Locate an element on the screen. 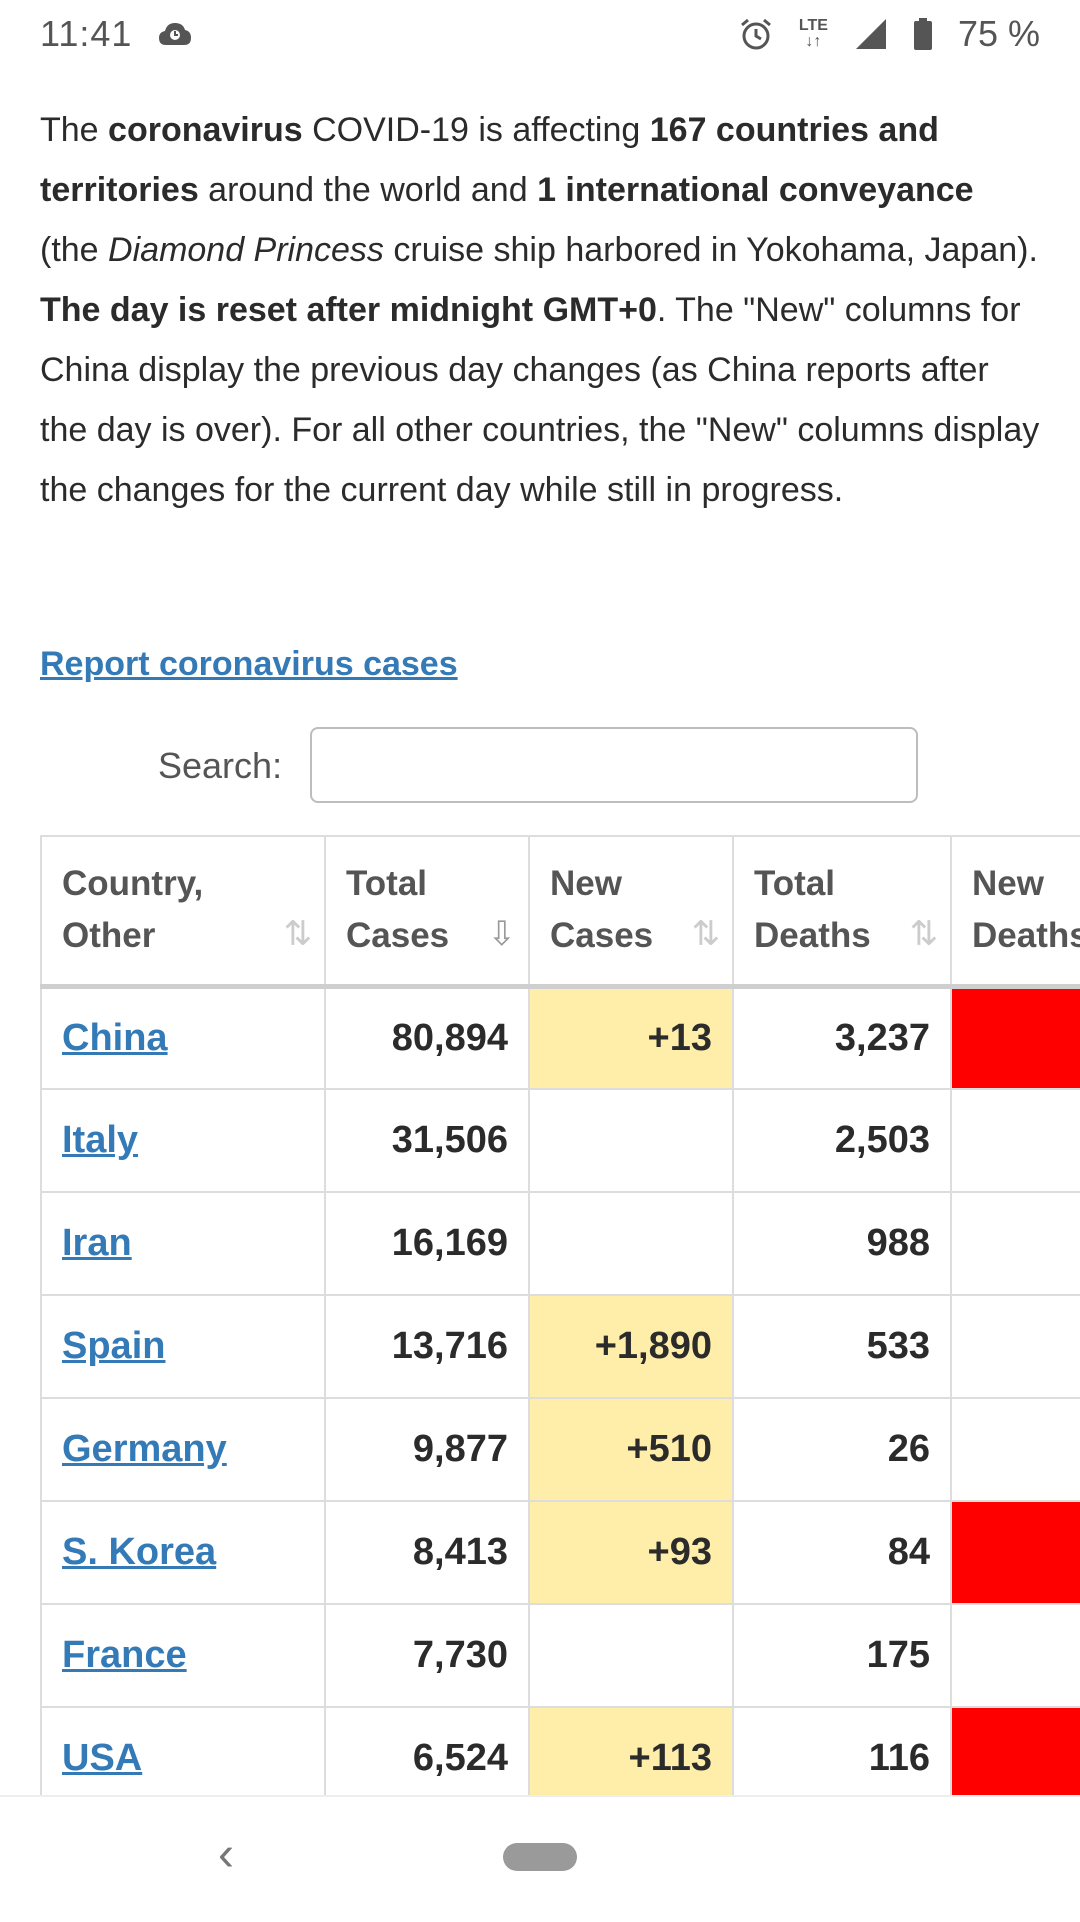 The width and height of the screenshot is (1080, 1922). status-bar-right: LTE ↓↑ 75 % is located at coordinates (889, 34).